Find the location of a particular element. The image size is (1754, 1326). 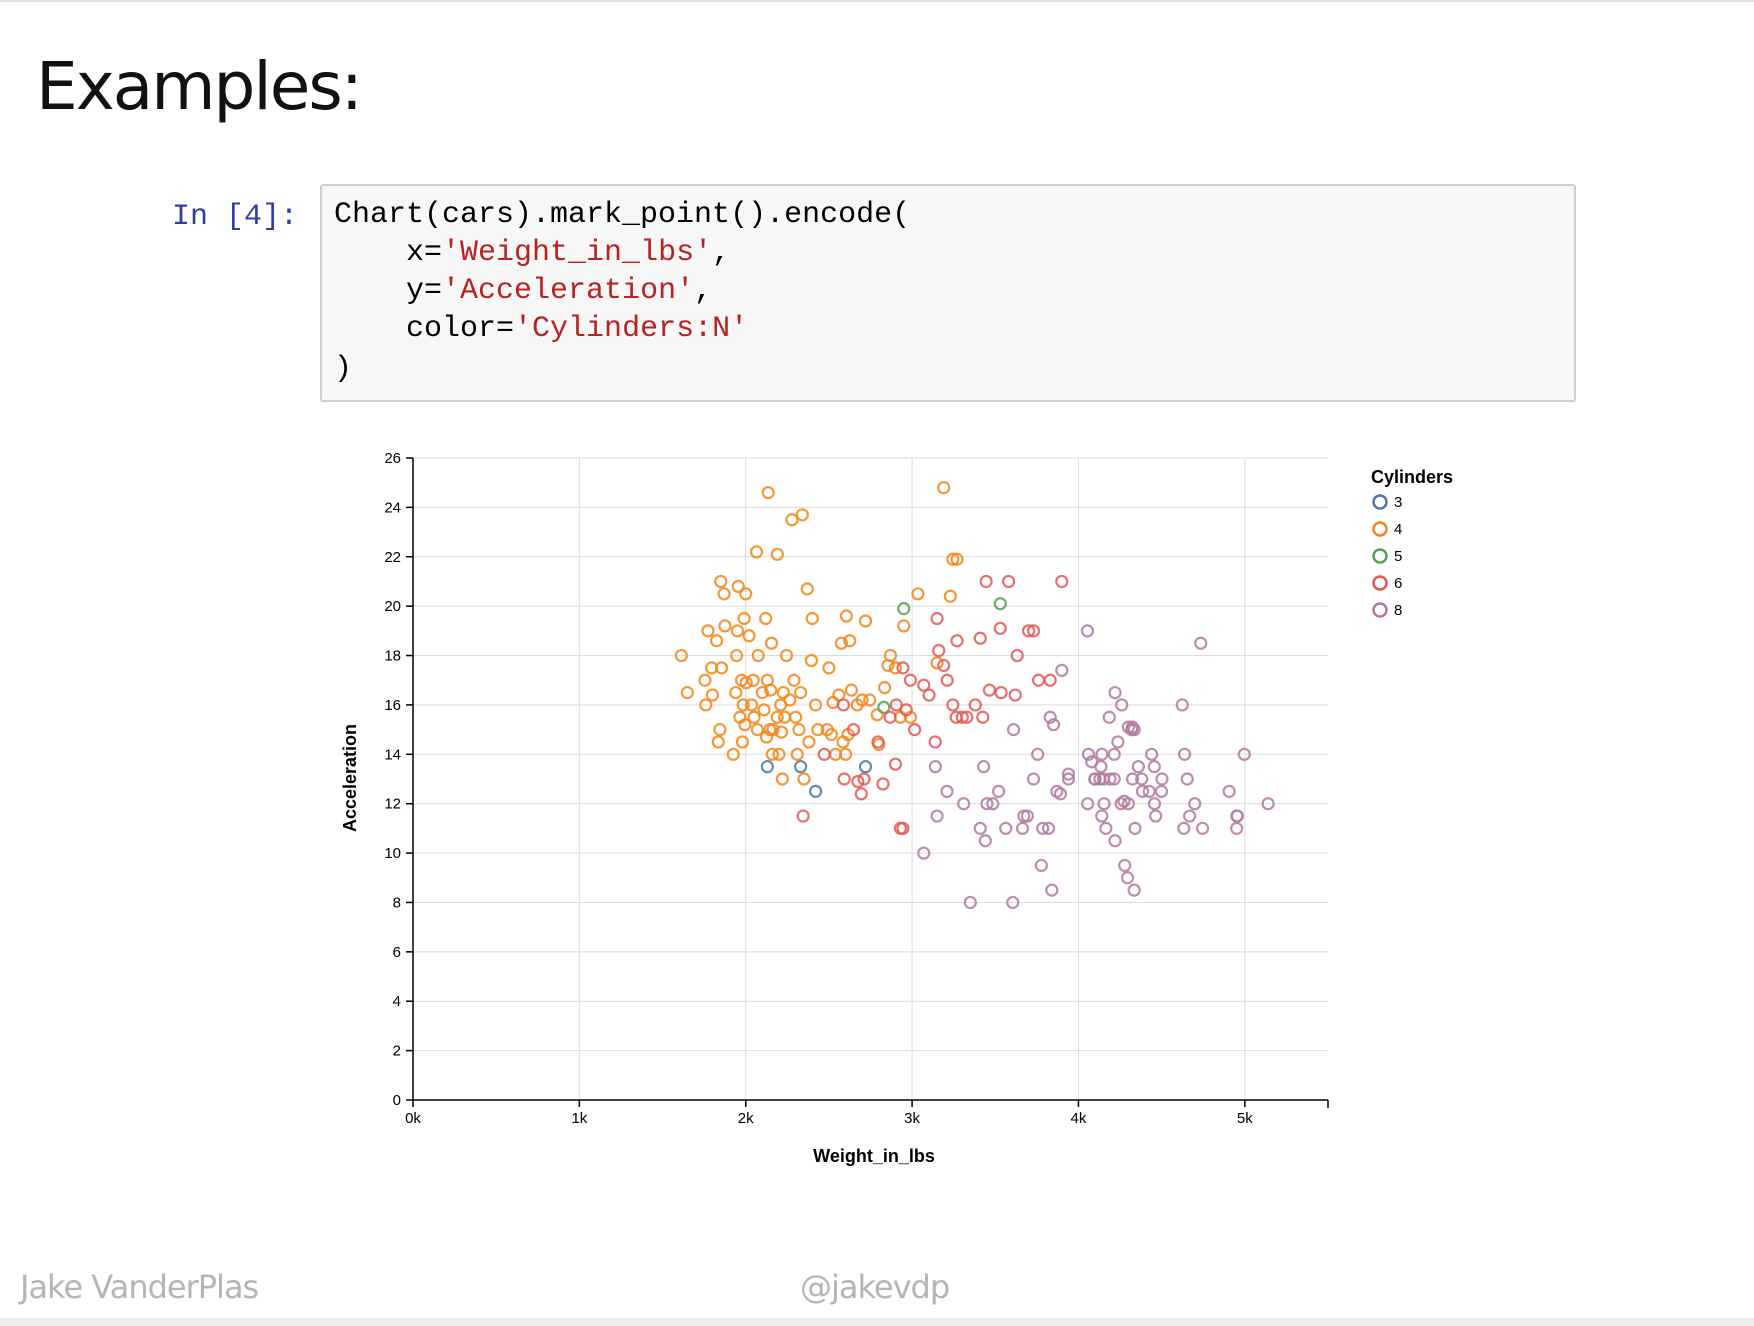

code-color-key: color= is located at coordinates (460, 329).